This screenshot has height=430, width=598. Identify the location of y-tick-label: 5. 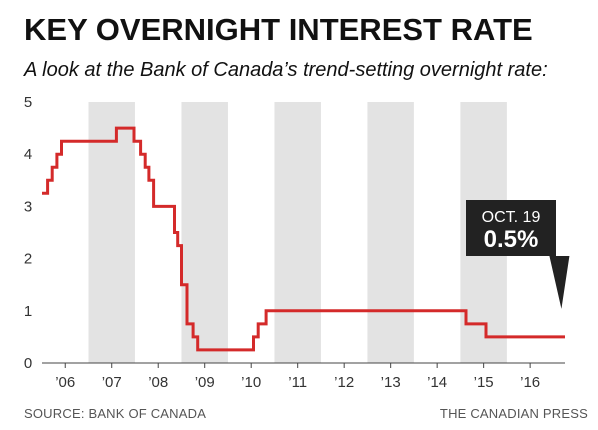
(28, 102).